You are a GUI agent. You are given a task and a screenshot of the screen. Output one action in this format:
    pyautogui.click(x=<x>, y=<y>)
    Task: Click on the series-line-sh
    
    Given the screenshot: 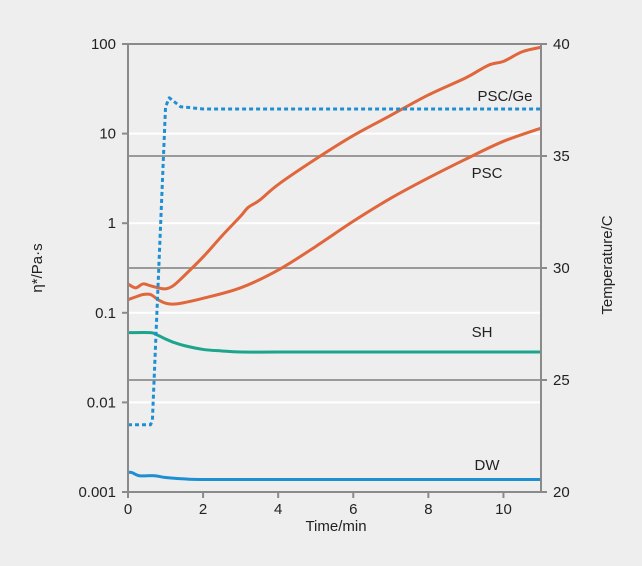 What is the action you would take?
    pyautogui.click(x=334, y=342)
    